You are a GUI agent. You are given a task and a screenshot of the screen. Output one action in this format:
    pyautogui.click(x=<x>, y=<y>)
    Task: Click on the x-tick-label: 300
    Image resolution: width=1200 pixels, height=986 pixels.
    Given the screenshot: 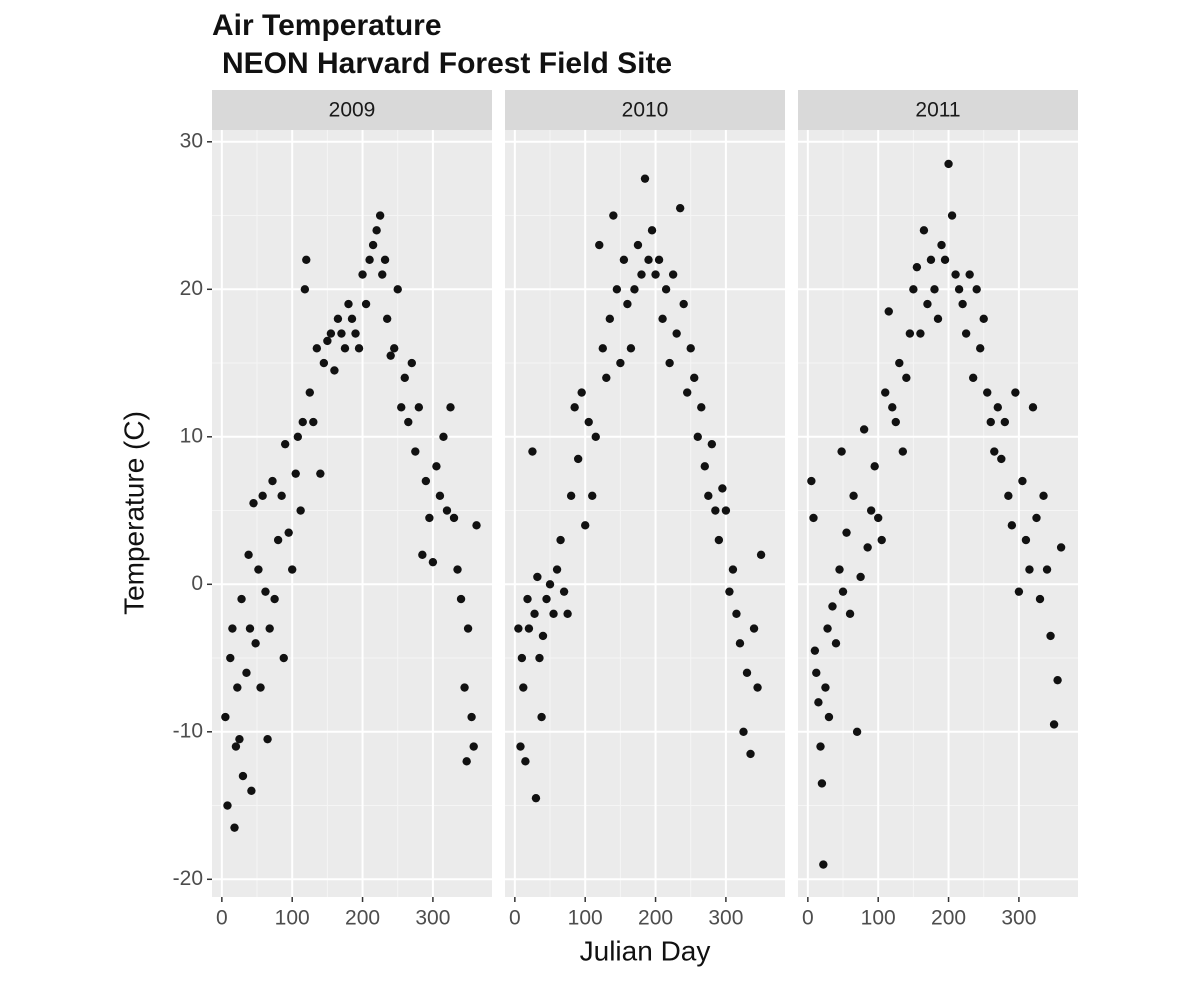 What is the action you would take?
    pyautogui.click(x=432, y=918)
    